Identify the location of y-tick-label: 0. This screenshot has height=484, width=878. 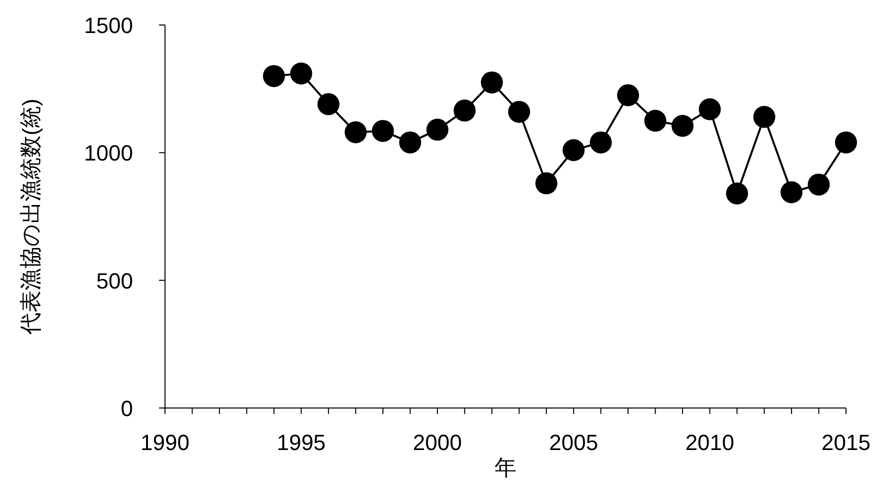
(126, 408).